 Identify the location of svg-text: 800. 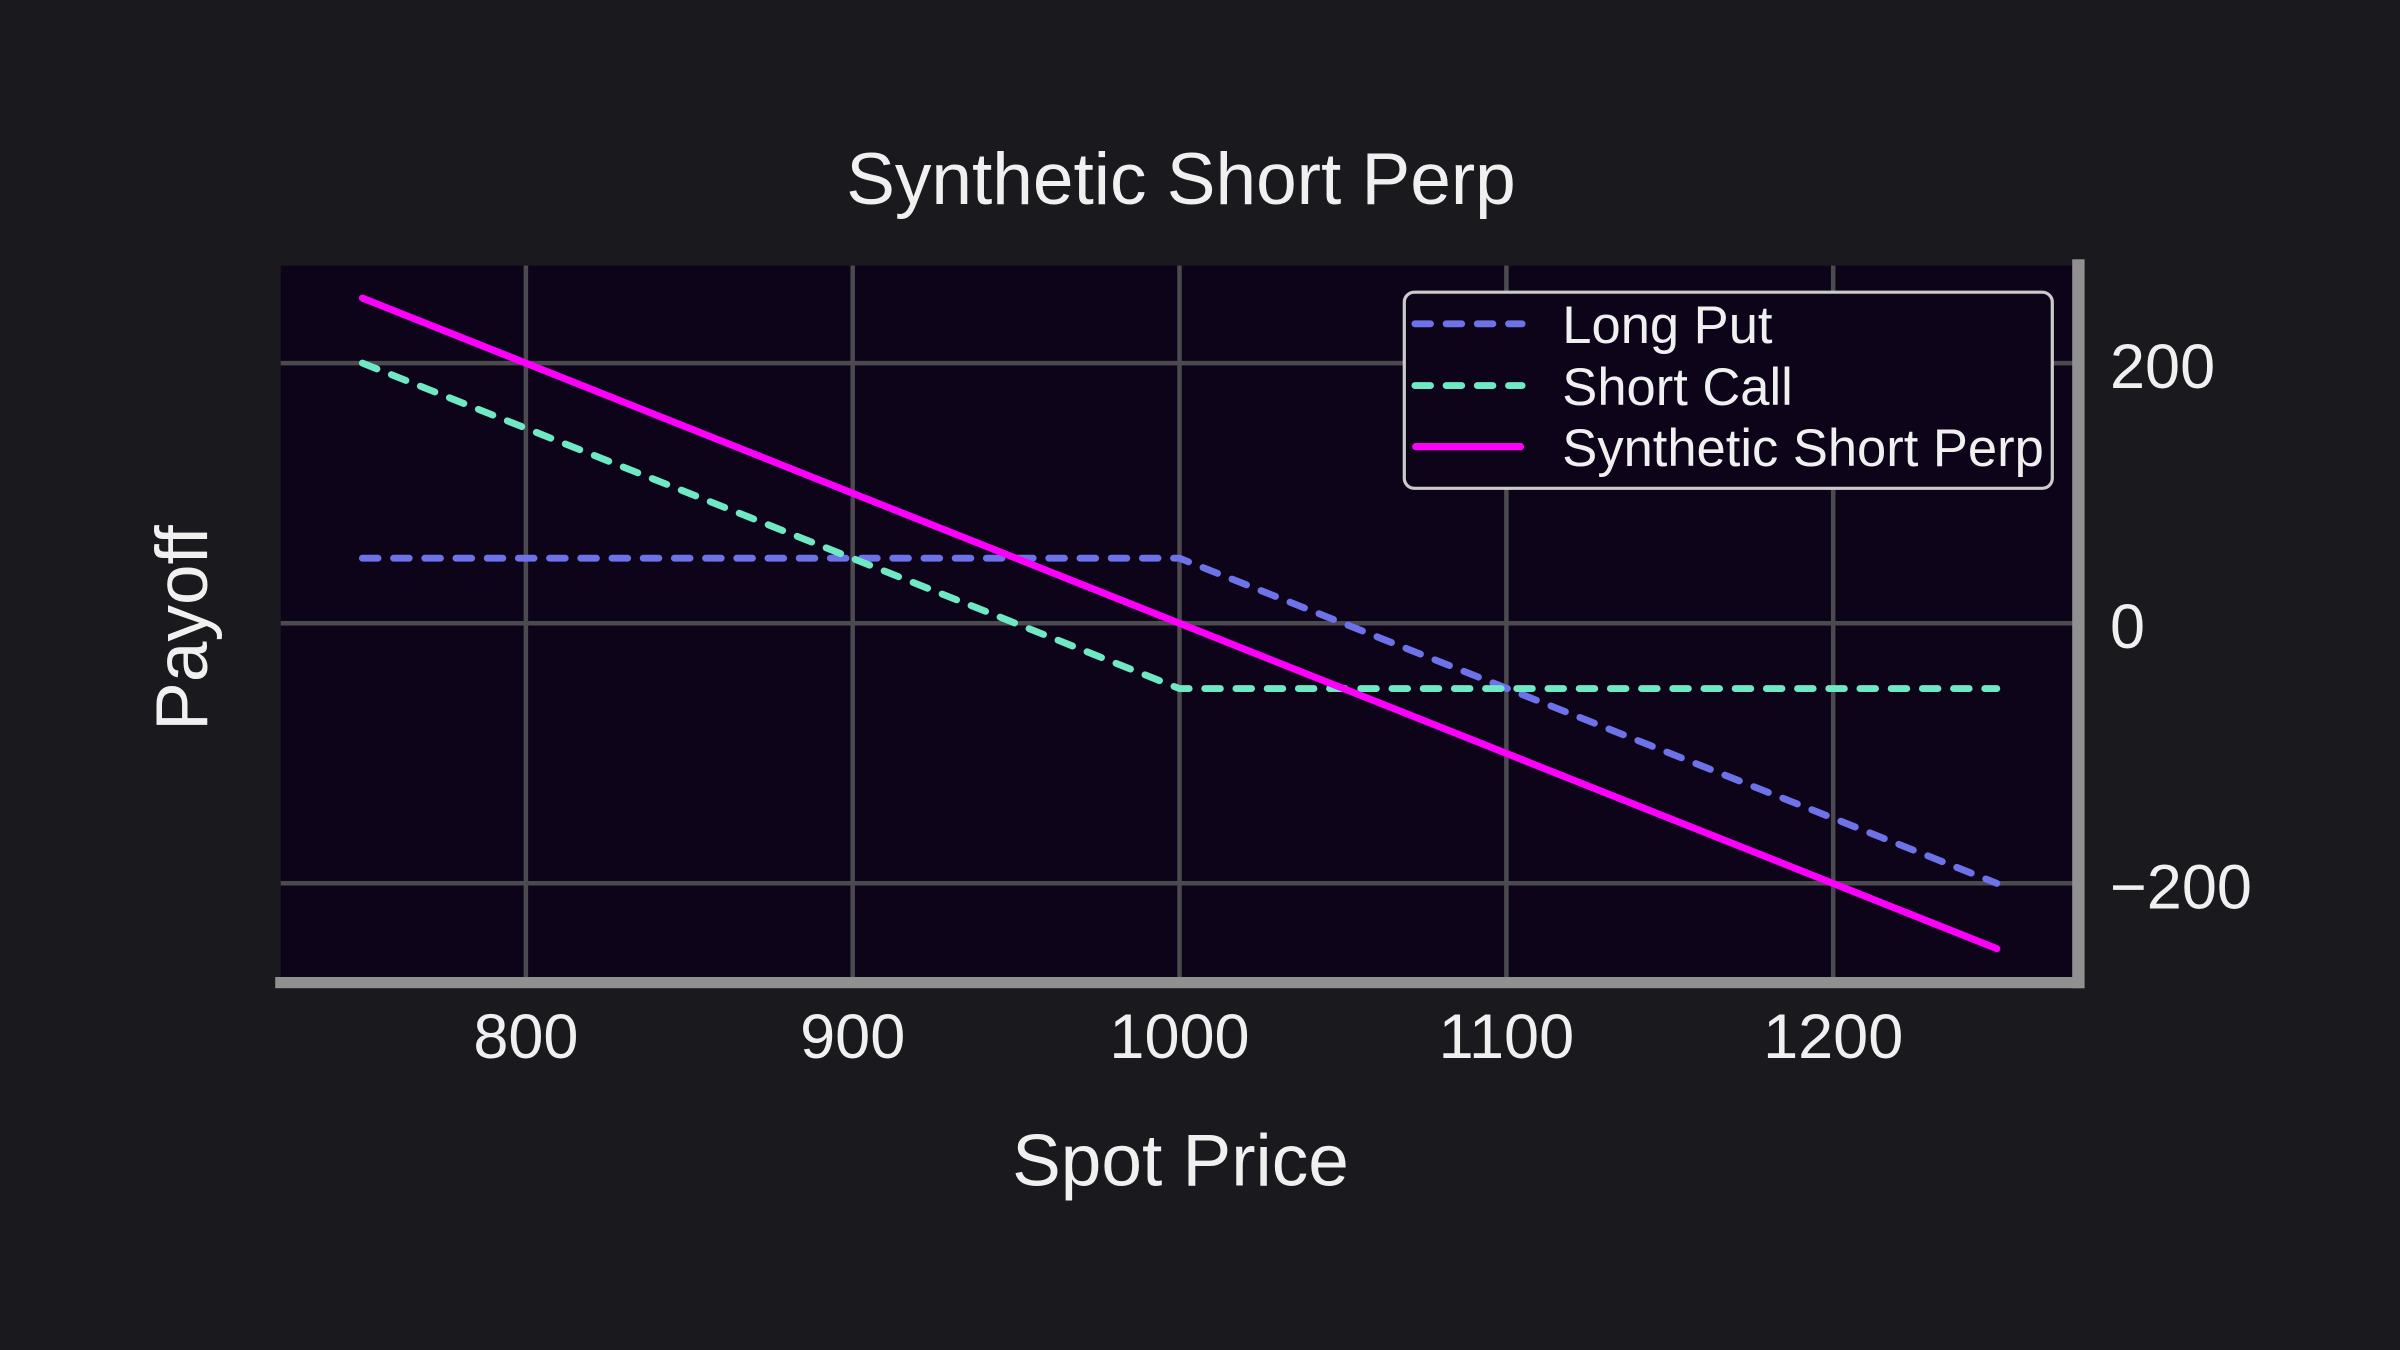
(525, 1037).